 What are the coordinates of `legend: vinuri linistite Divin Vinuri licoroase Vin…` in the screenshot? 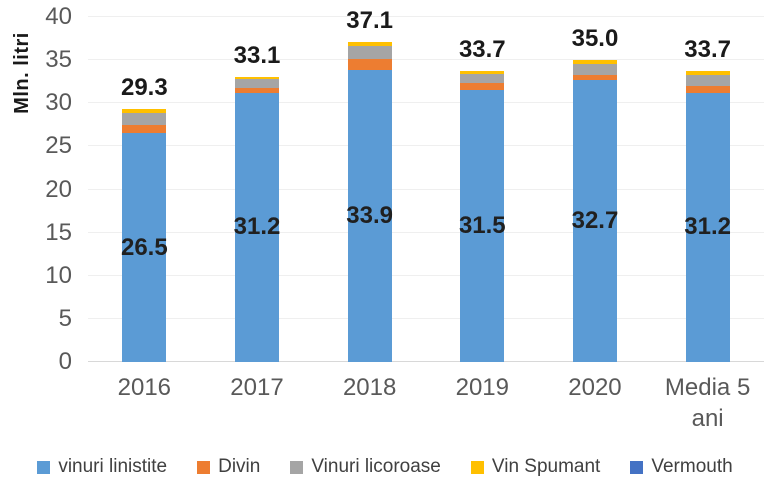 It's located at (385, 467).